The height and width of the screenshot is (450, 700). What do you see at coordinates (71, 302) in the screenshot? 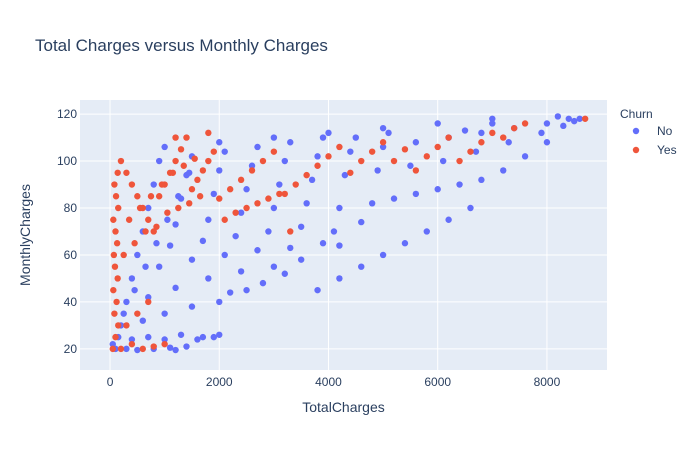
I see `y-tick-label: 40` at bounding box center [71, 302].